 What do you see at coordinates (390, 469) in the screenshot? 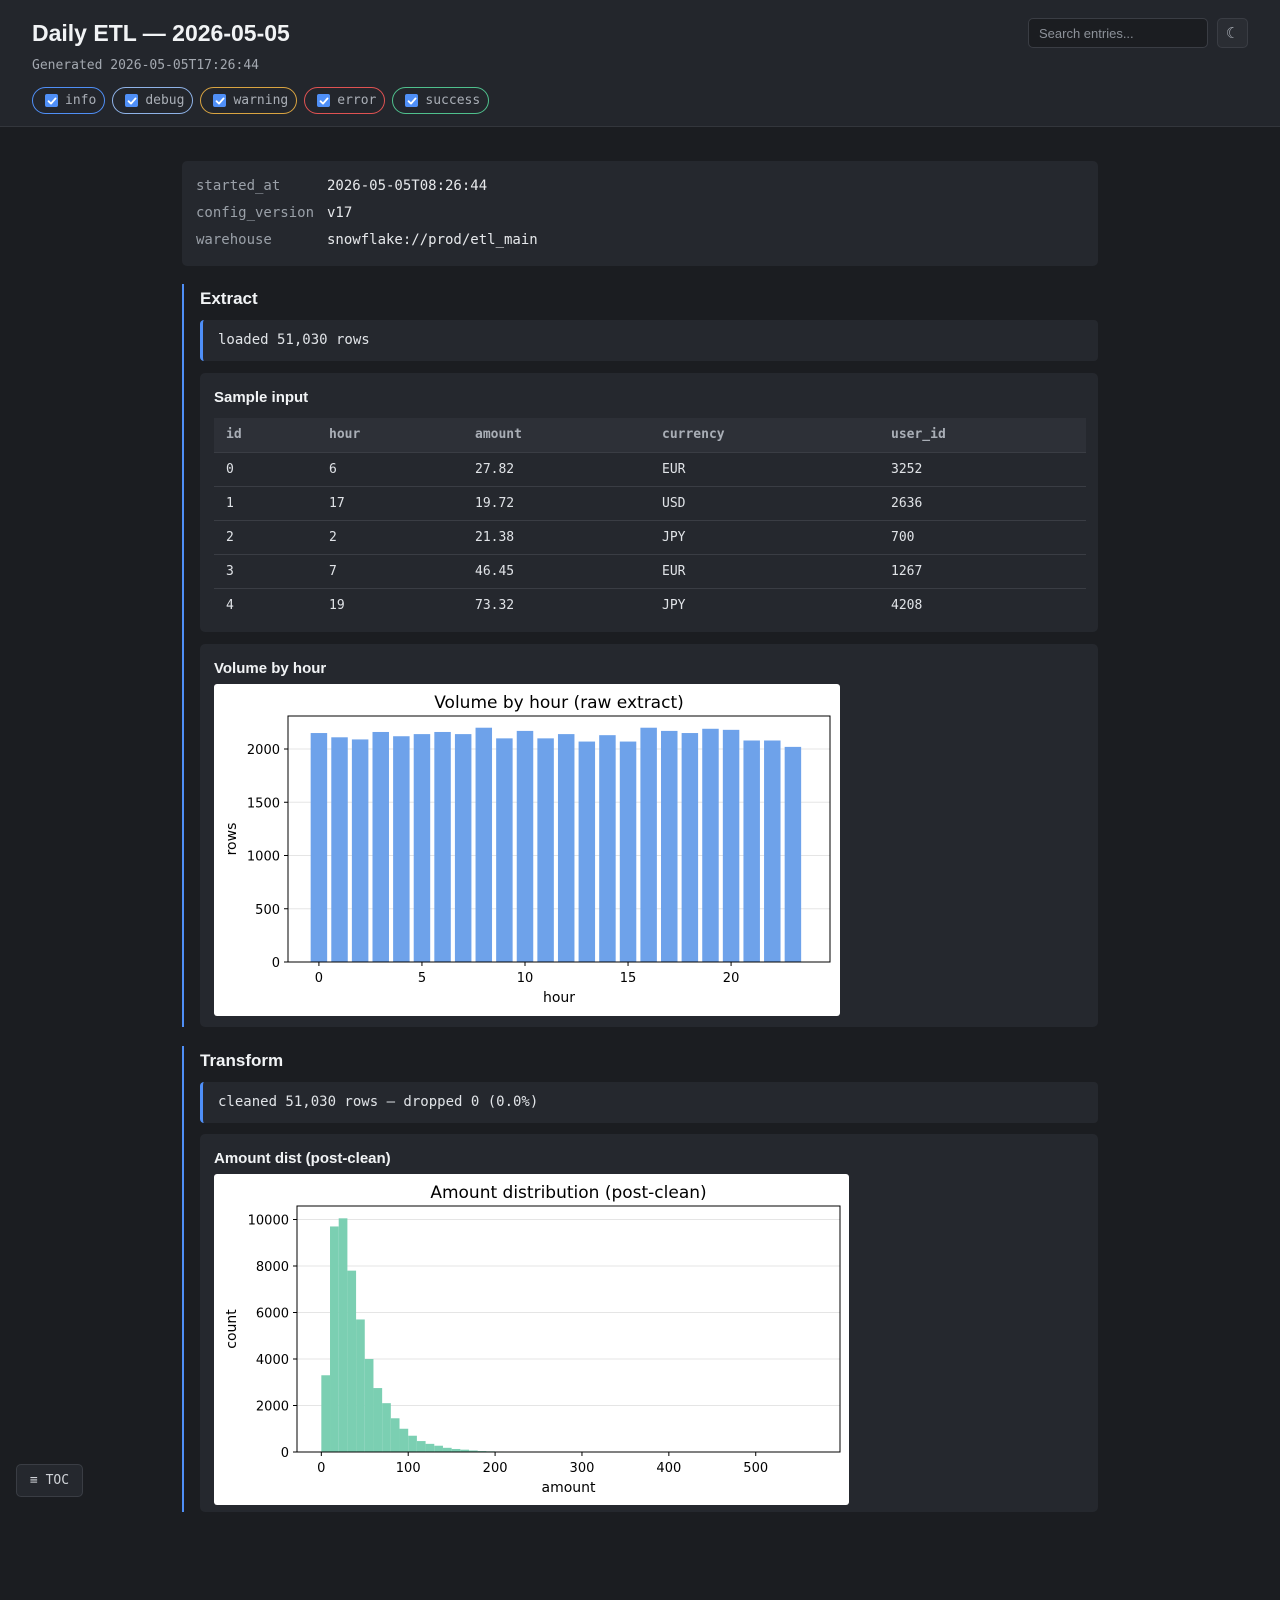
I see `table-cell: 6` at bounding box center [390, 469].